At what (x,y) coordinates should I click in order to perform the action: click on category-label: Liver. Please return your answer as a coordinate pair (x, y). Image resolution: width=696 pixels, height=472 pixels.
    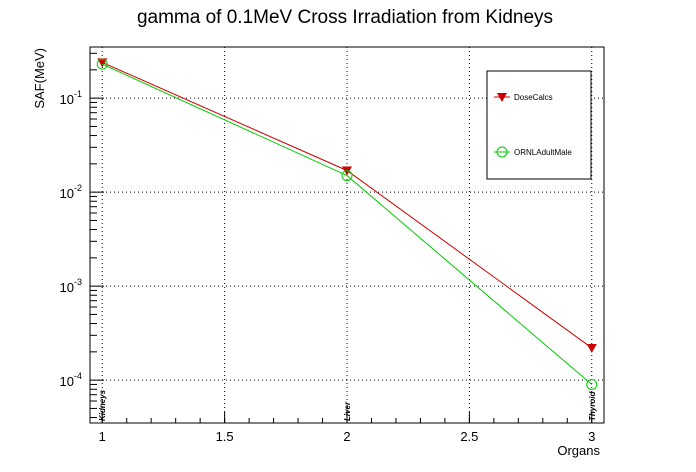
    Looking at the image, I should click on (347, 411).